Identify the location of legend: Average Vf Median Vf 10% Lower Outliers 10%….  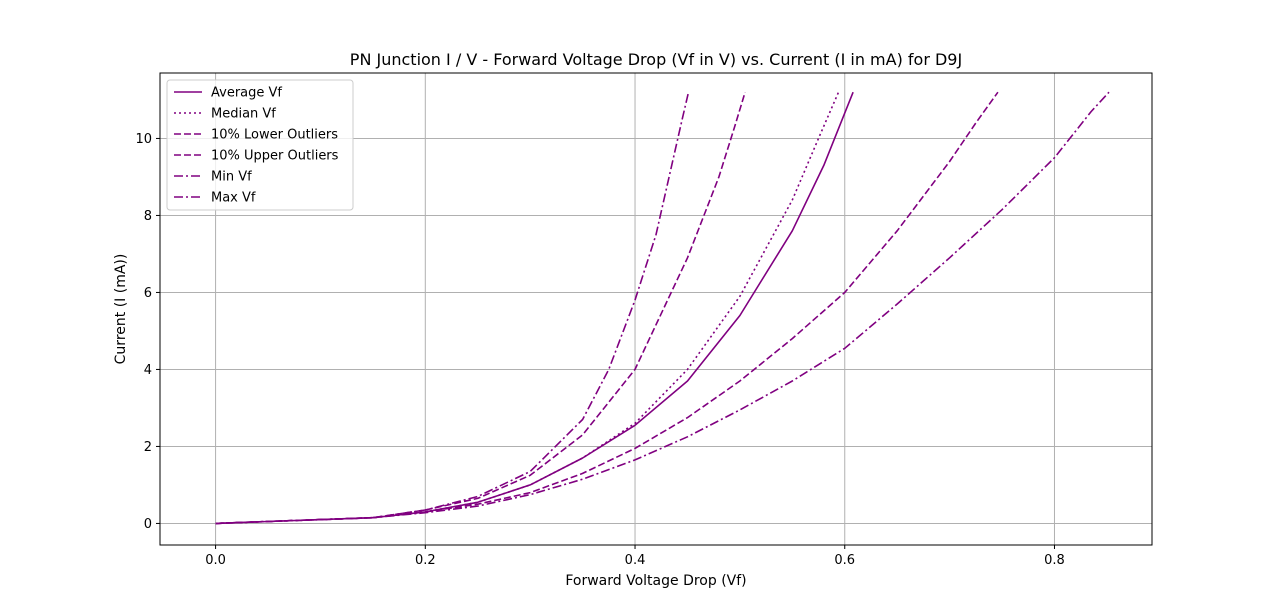
(260, 145).